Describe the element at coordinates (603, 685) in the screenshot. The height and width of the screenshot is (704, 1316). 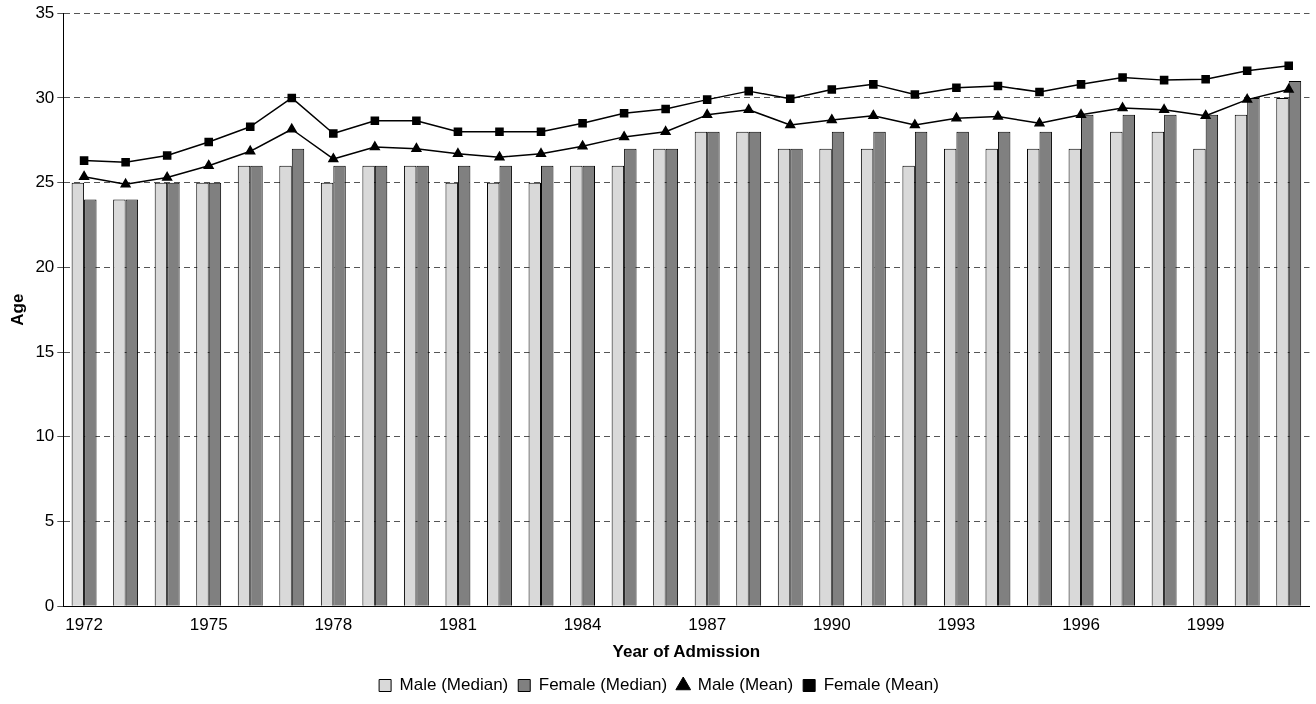
I see `legend-label: Female (Median)` at that location.